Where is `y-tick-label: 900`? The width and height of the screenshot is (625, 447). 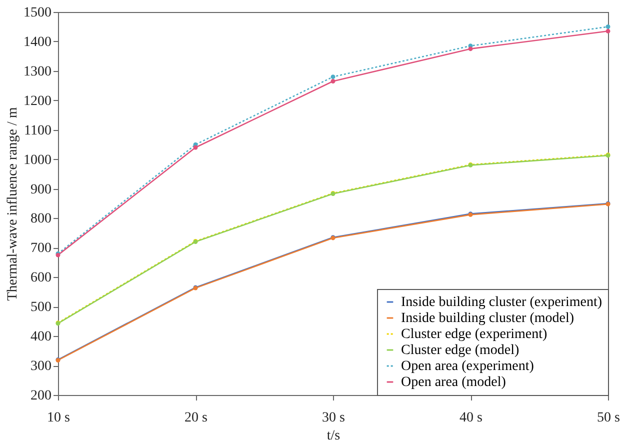
y-tick-label: 900 is located at coordinates (41, 190).